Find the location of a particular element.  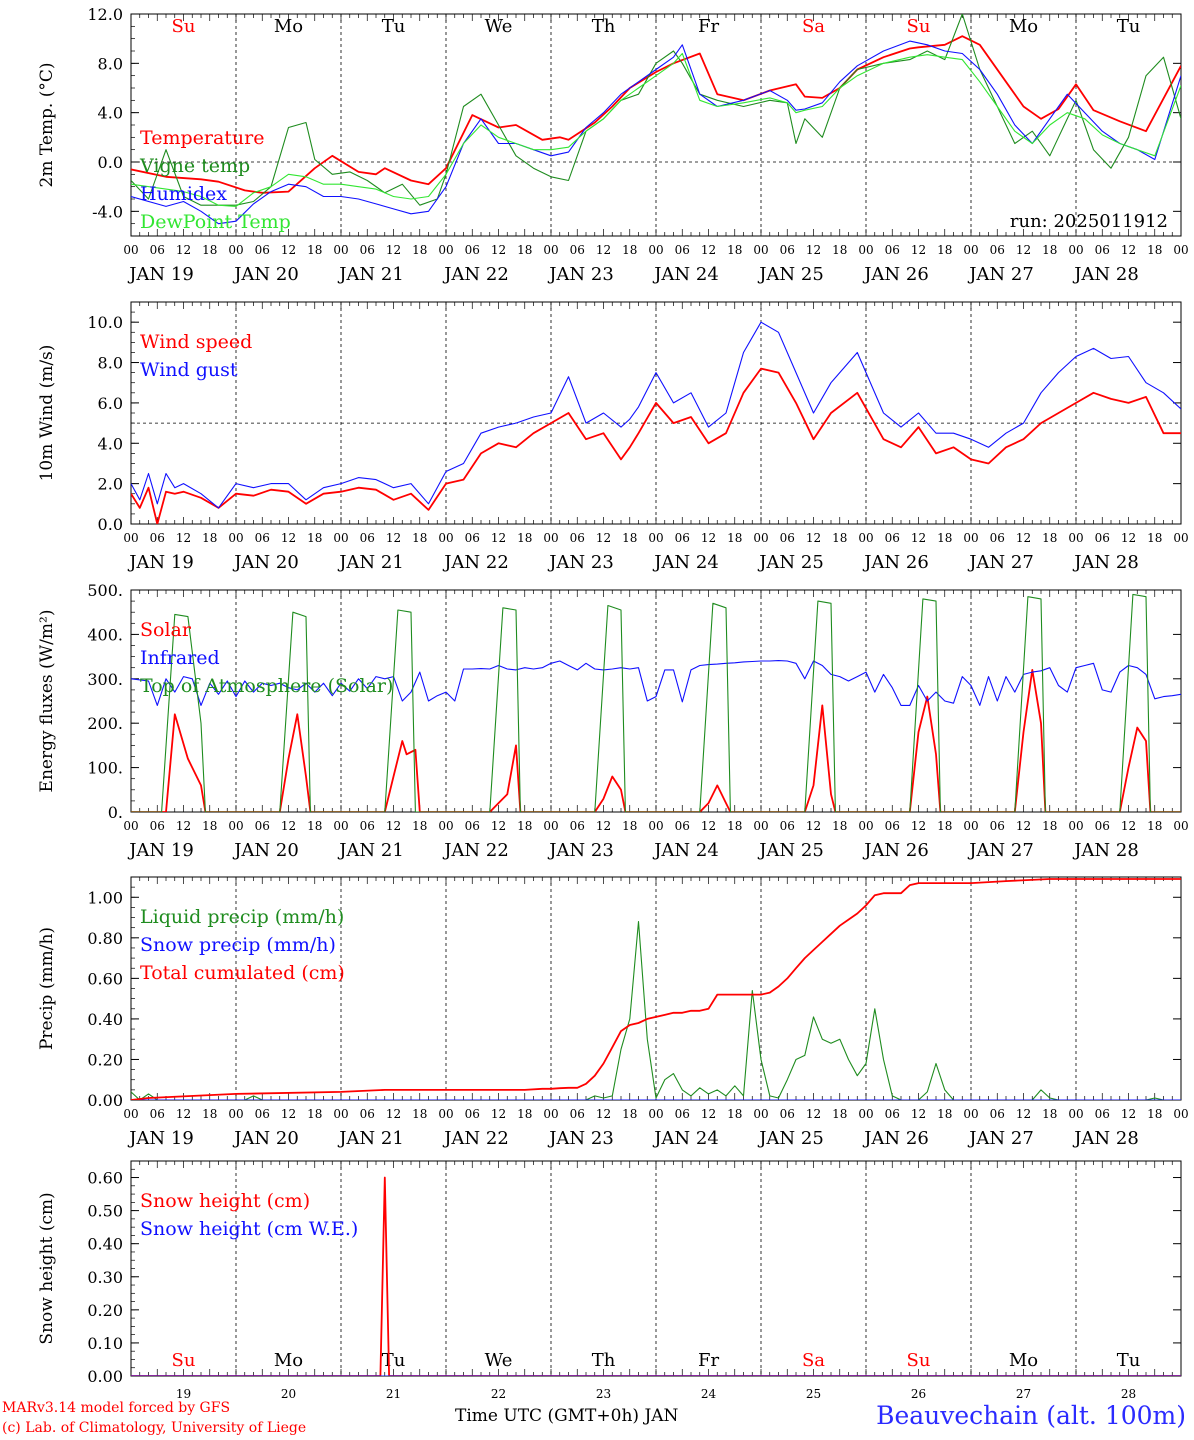

day-name: Th is located at coordinates (604, 26).